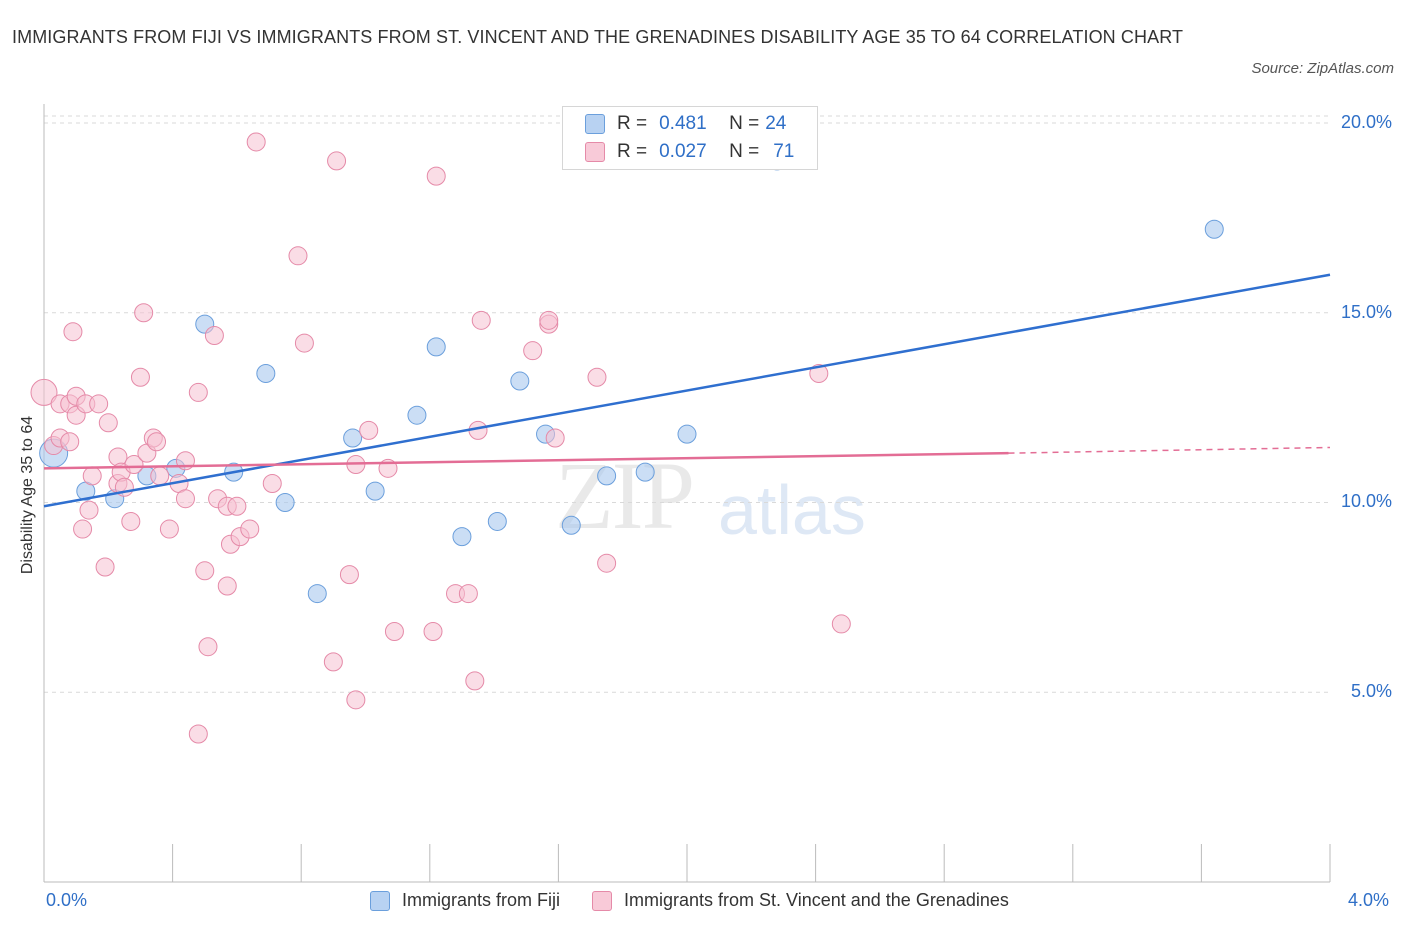 This screenshot has height=930, width=1406. I want to click on y-tick-label: 15.0%, so click(1366, 311).